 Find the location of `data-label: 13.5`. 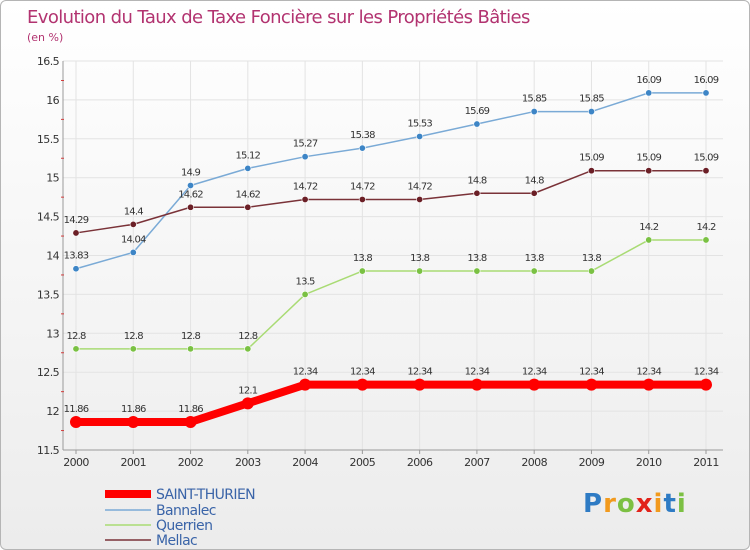

data-label: 13.5 is located at coordinates (306, 281).